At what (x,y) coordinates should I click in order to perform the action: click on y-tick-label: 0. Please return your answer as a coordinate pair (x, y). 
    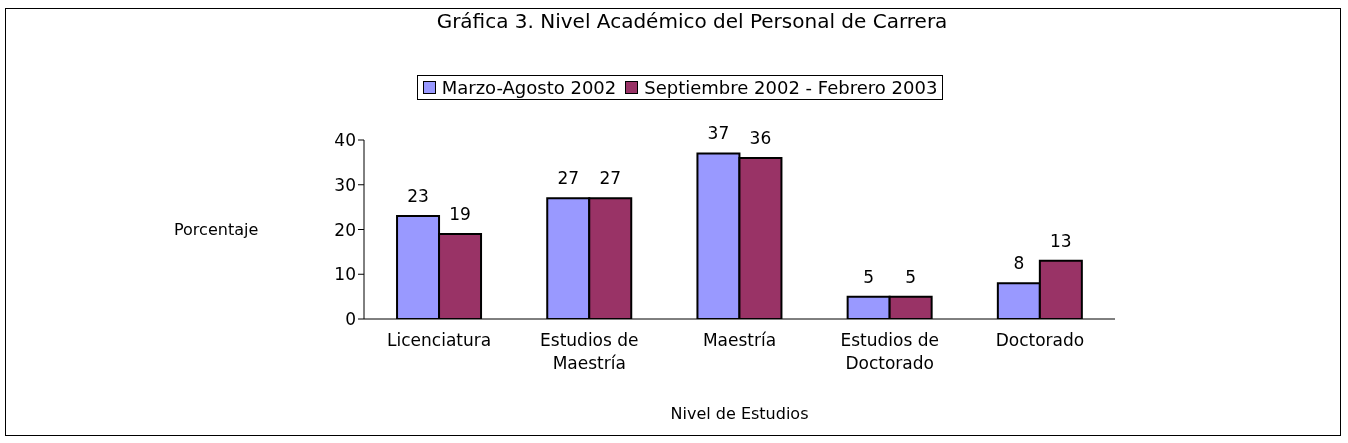
    Looking at the image, I should click on (350, 319).